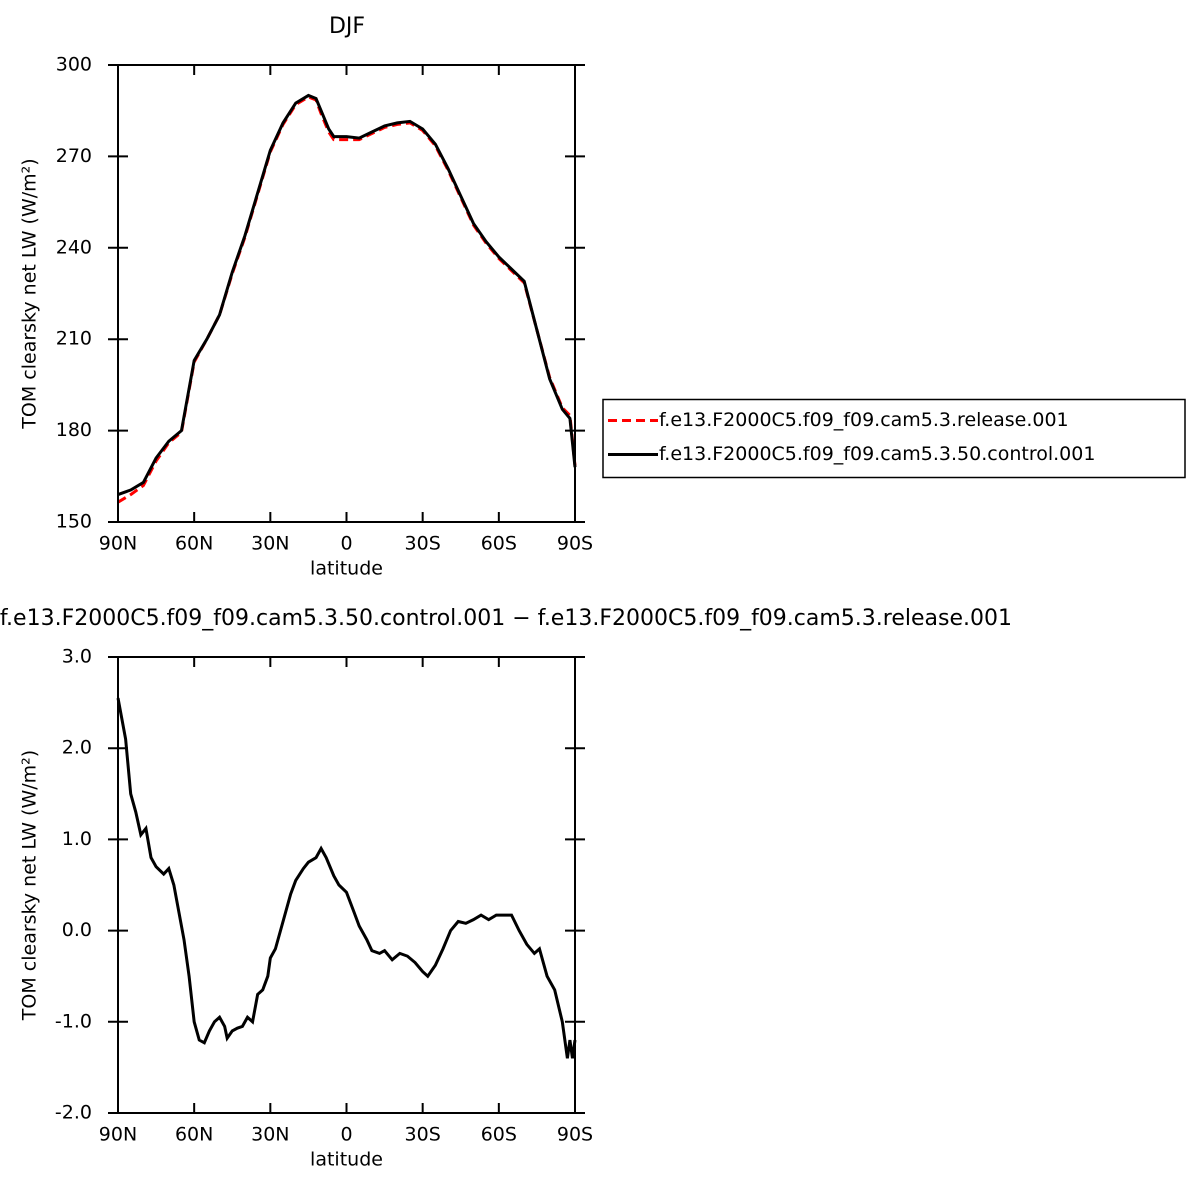 The height and width of the screenshot is (1202, 1202). I want to click on chart-title: DJF, so click(347, 26).